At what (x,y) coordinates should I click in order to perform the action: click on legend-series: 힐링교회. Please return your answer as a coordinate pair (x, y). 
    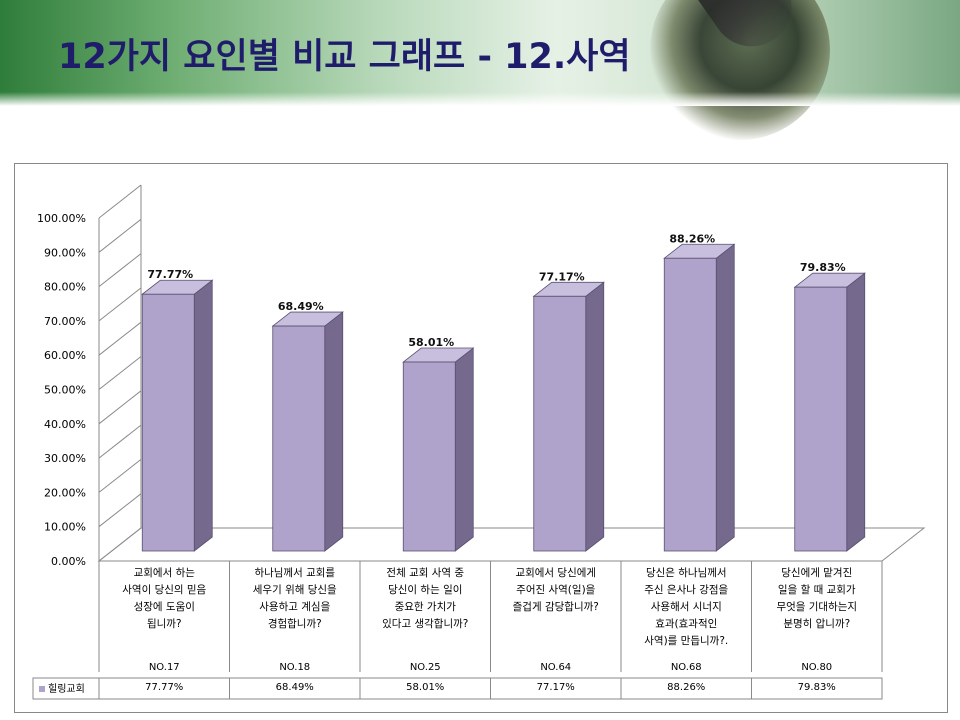
    Looking at the image, I should click on (62, 687).